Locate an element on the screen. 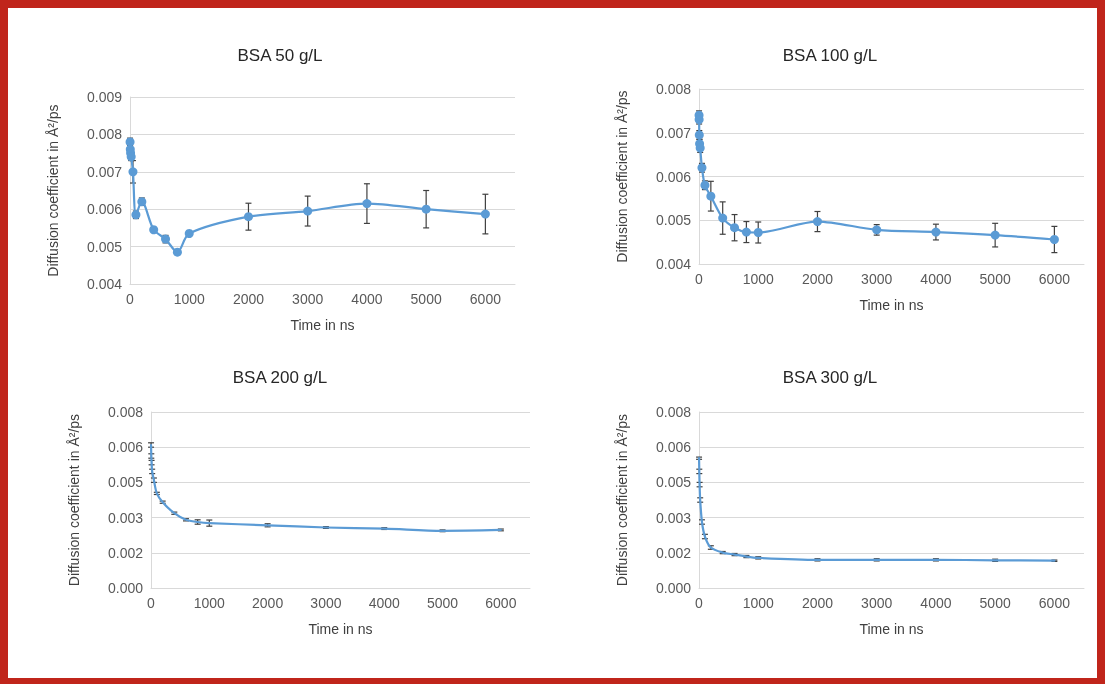 Image resolution: width=1105 pixels, height=684 pixels. y-tick-label: 0.009 is located at coordinates (104, 97).